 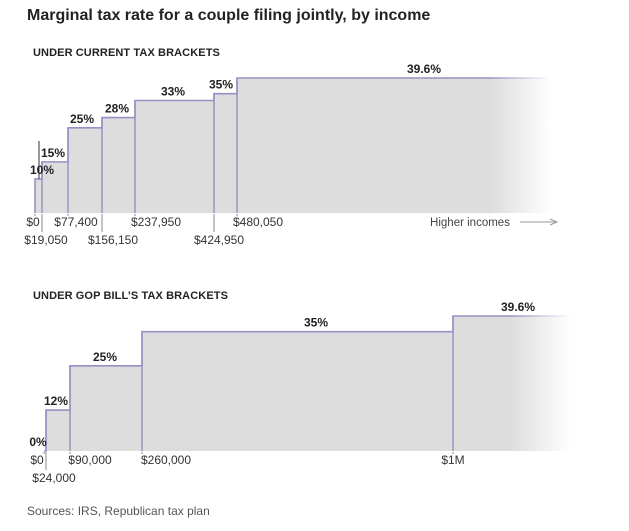 I want to click on income-label: $424,950, so click(x=219, y=240).